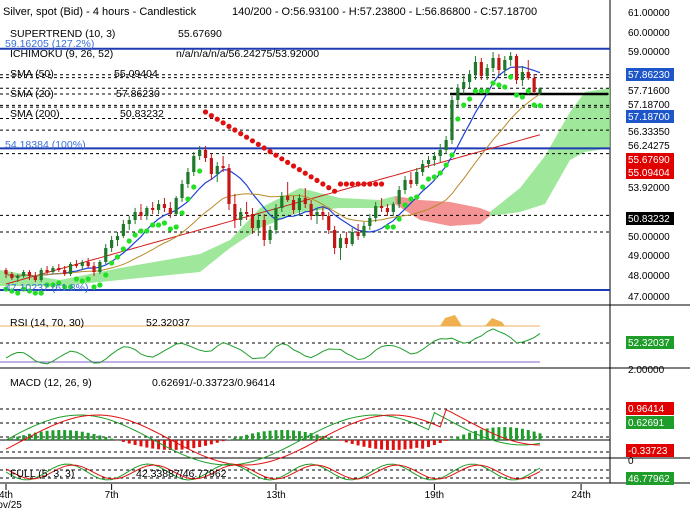 Image resolution: width=690 pixels, height=510 pixels. Describe the element at coordinates (649, 33) in the screenshot. I see `price-axis-label: 60.00000` at that location.